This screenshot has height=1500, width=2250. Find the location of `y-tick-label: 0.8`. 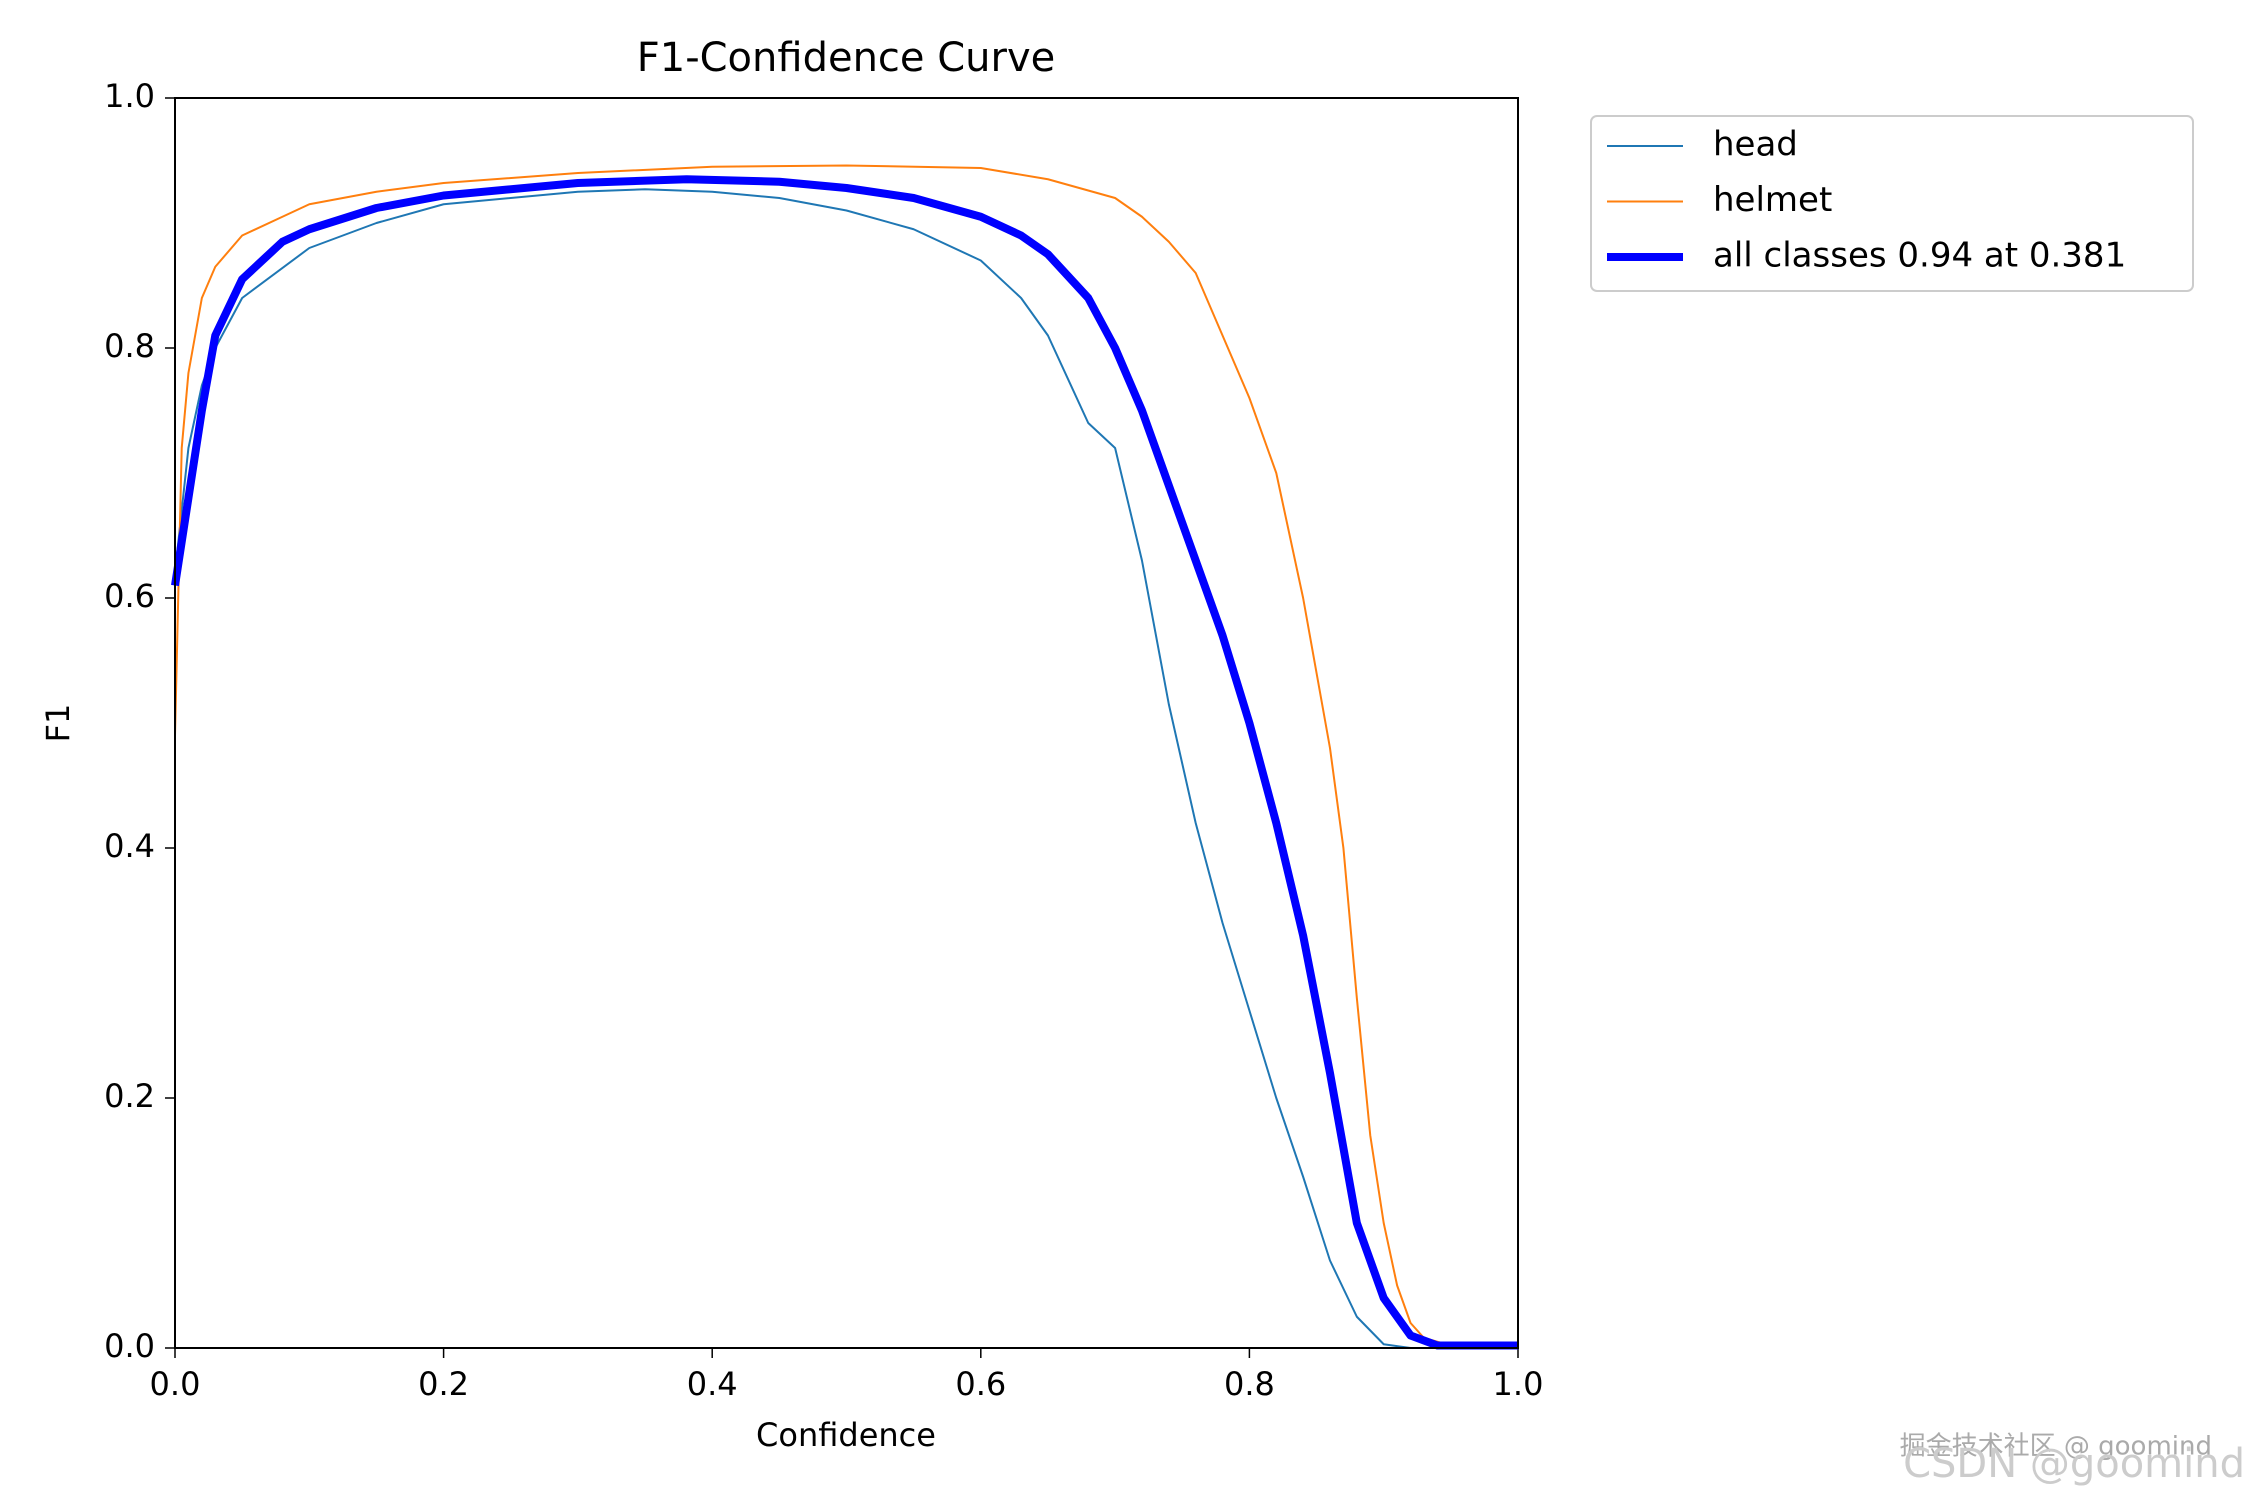

y-tick-label: 0.8 is located at coordinates (129, 346).